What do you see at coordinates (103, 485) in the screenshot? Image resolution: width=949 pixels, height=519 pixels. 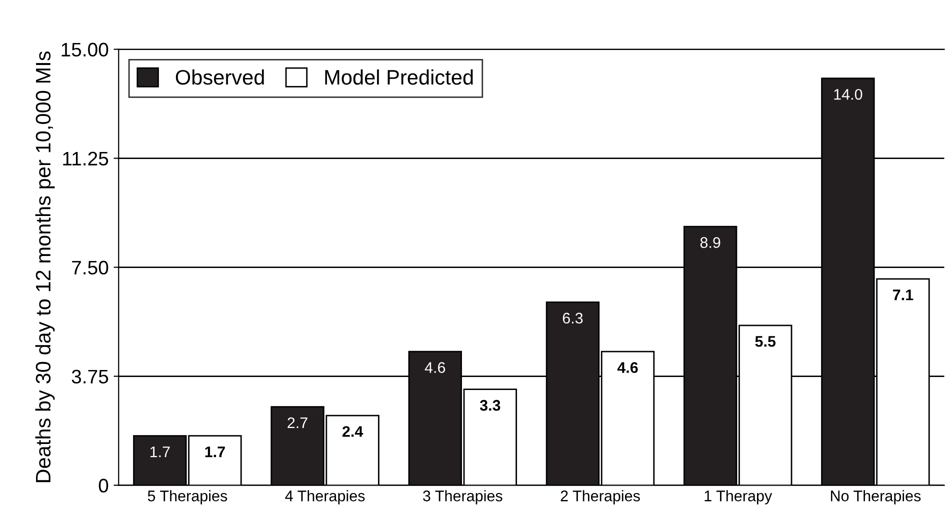 I see `y-tick-label: 0` at bounding box center [103, 485].